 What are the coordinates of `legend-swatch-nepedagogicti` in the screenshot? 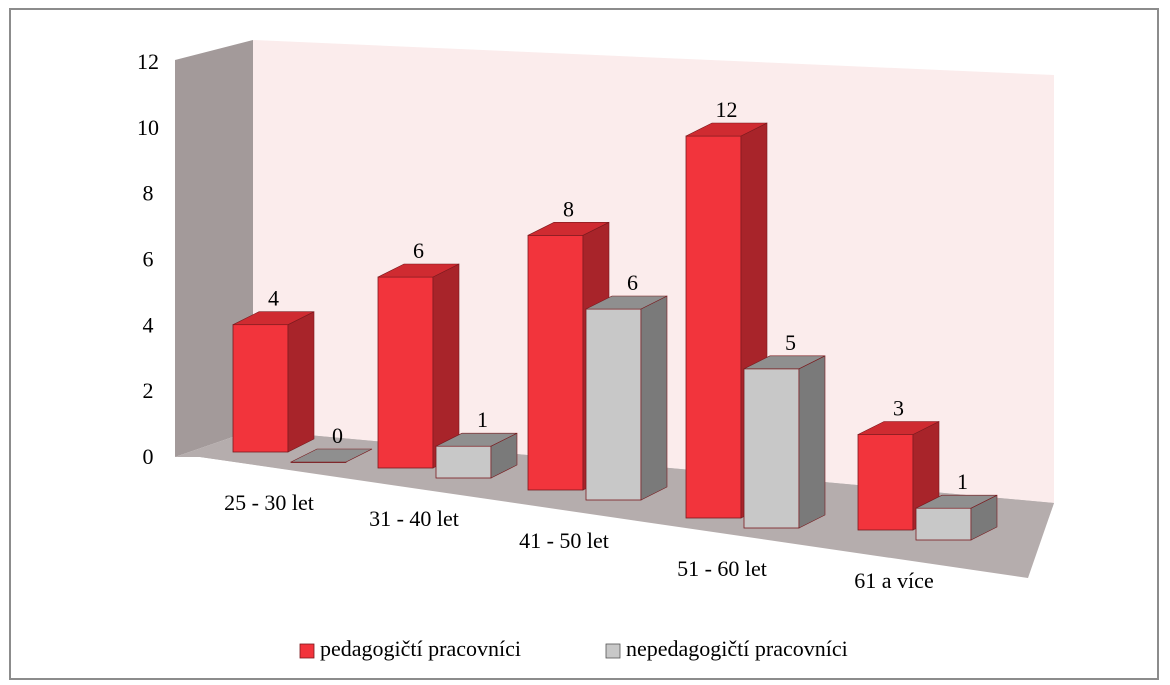 It's located at (613, 651).